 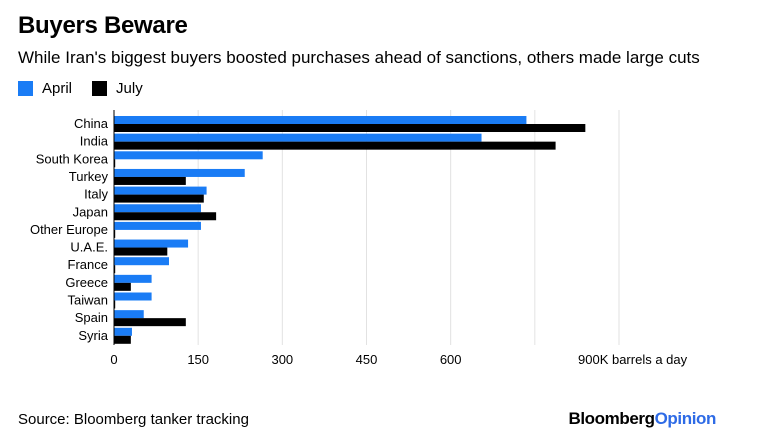 I want to click on x-tick-label: 900K barrels a day, so click(x=633, y=359).